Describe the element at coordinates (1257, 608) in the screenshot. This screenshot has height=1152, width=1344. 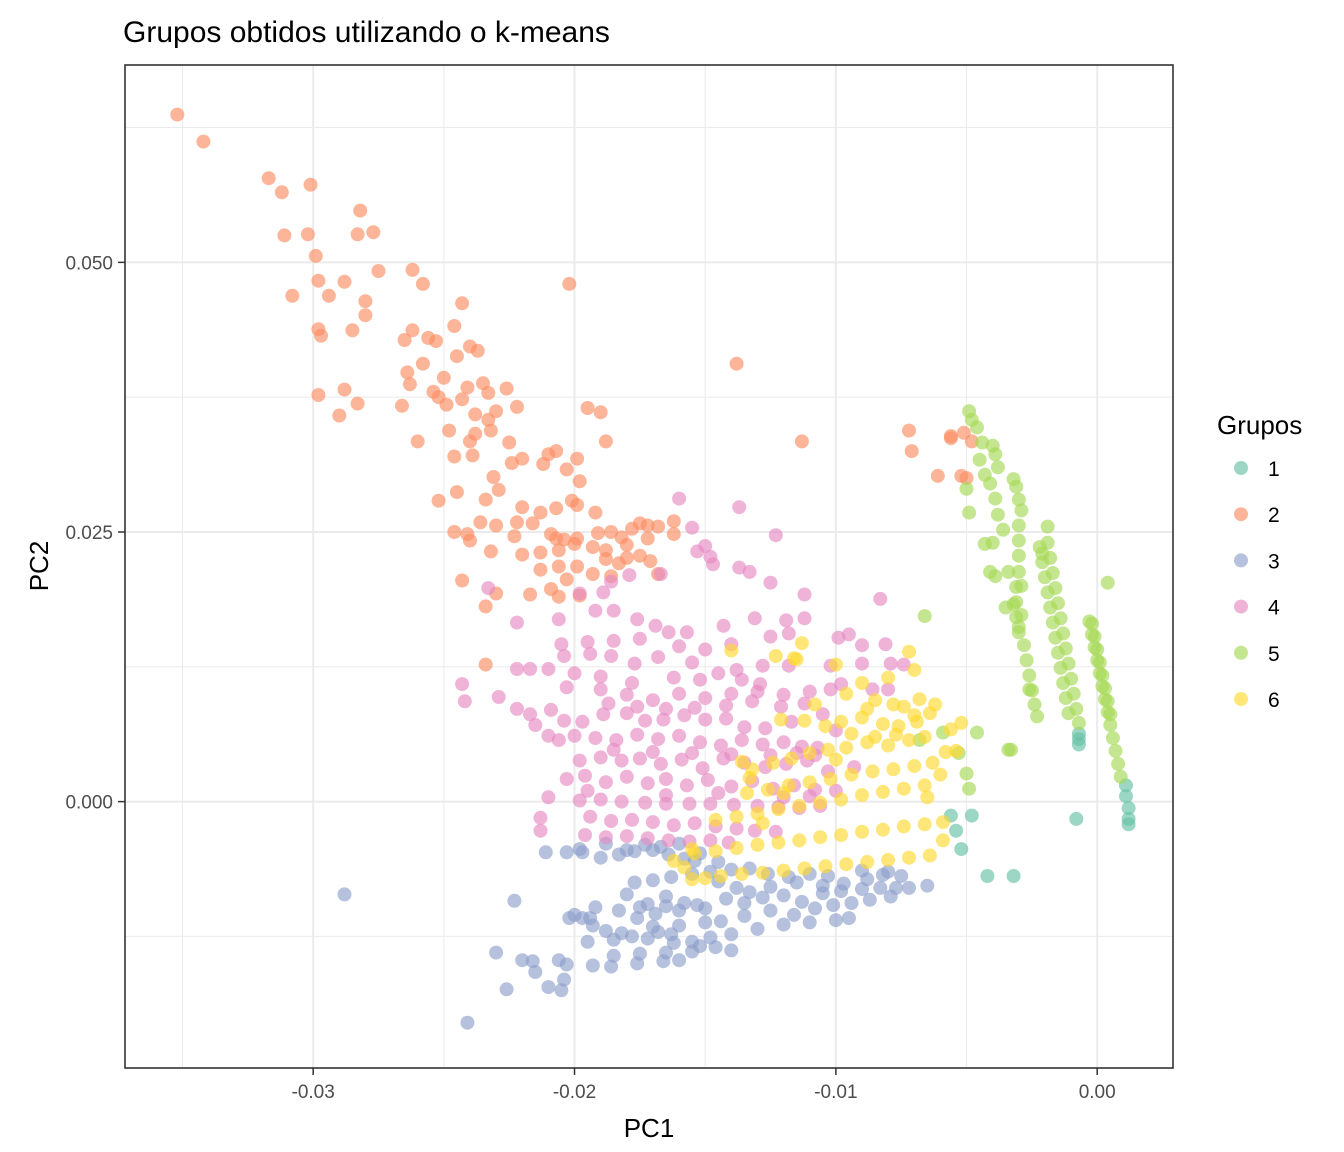
I see `legend-item-4: 4` at that location.